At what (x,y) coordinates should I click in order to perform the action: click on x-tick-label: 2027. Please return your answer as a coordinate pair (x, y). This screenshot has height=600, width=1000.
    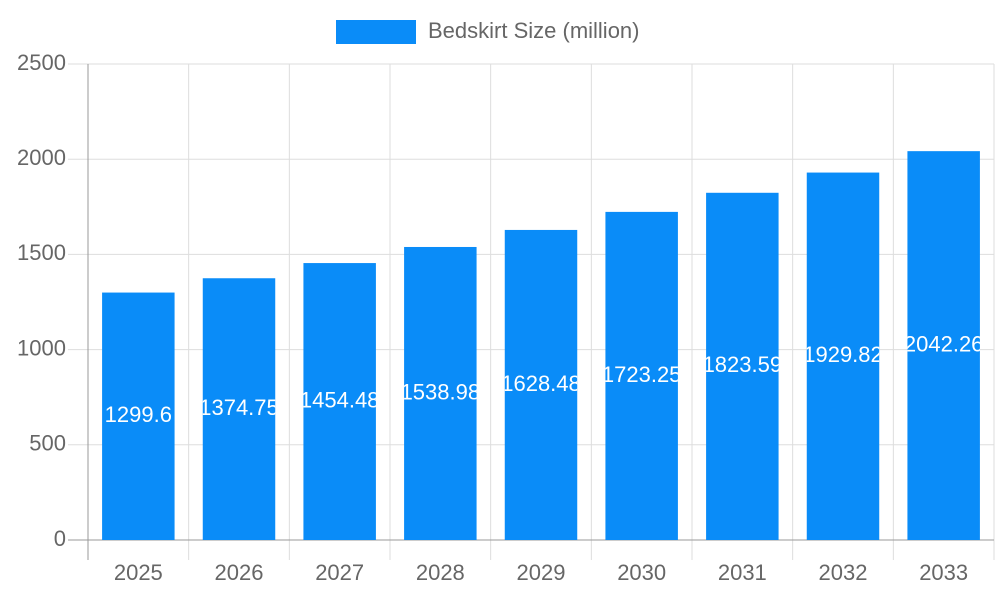
    Looking at the image, I should click on (339, 572).